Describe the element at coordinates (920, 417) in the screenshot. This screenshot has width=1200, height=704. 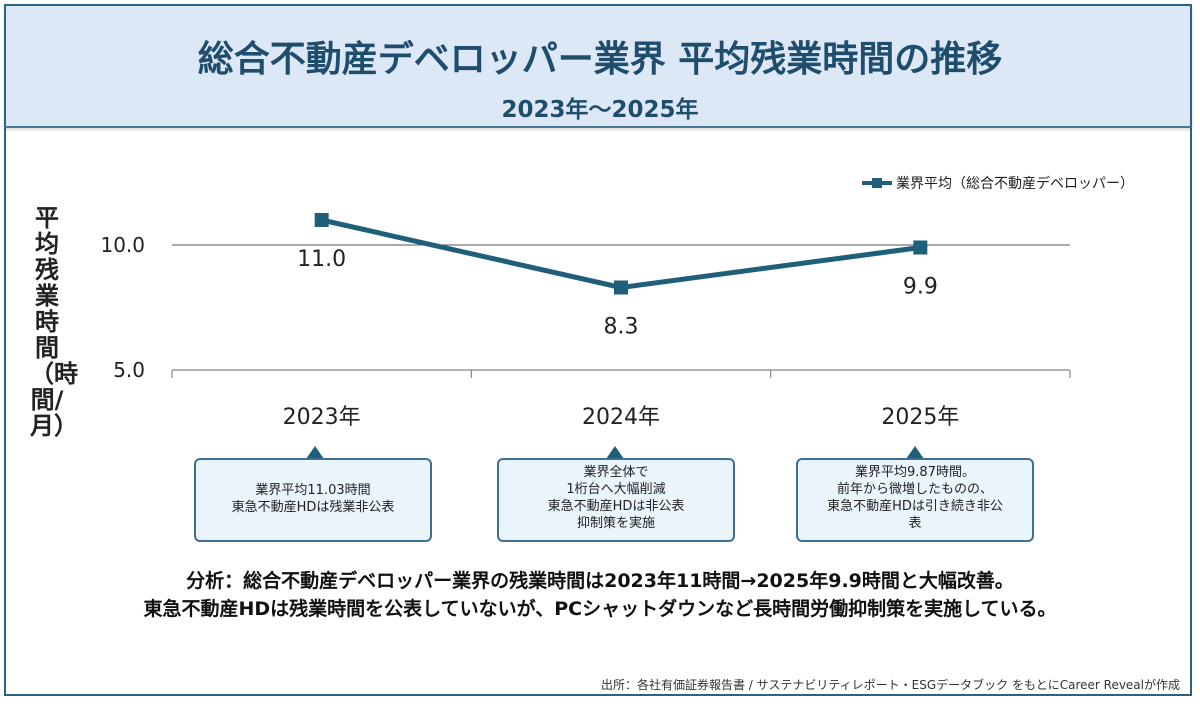
I see `x-tick-label: 2025年` at that location.